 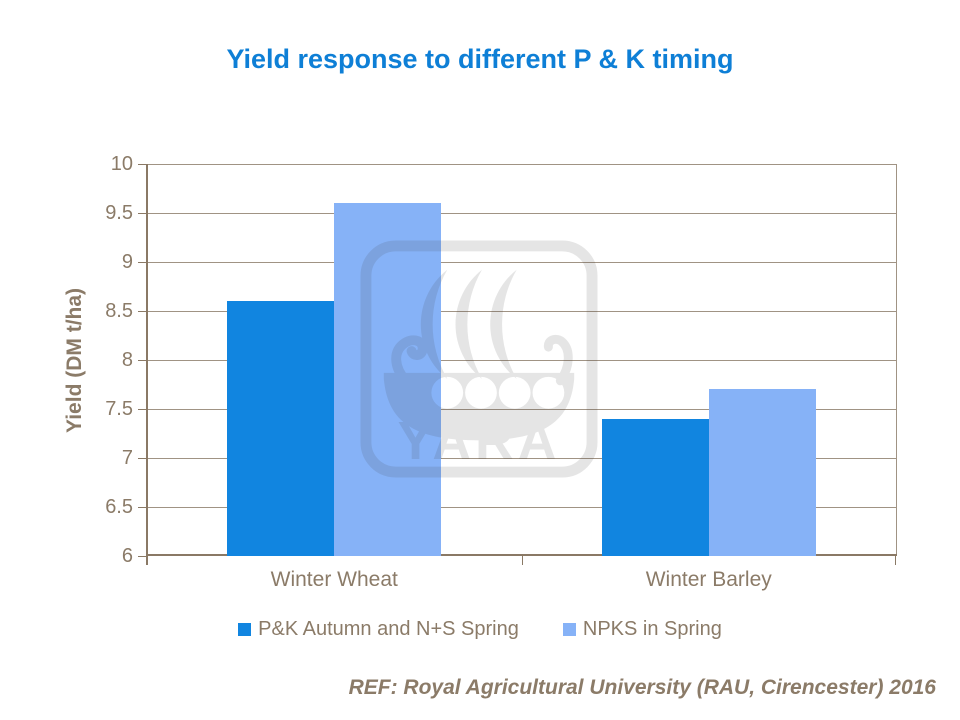 I want to click on legend-label: P&K Autumn and N+S Spring, so click(x=388, y=629).